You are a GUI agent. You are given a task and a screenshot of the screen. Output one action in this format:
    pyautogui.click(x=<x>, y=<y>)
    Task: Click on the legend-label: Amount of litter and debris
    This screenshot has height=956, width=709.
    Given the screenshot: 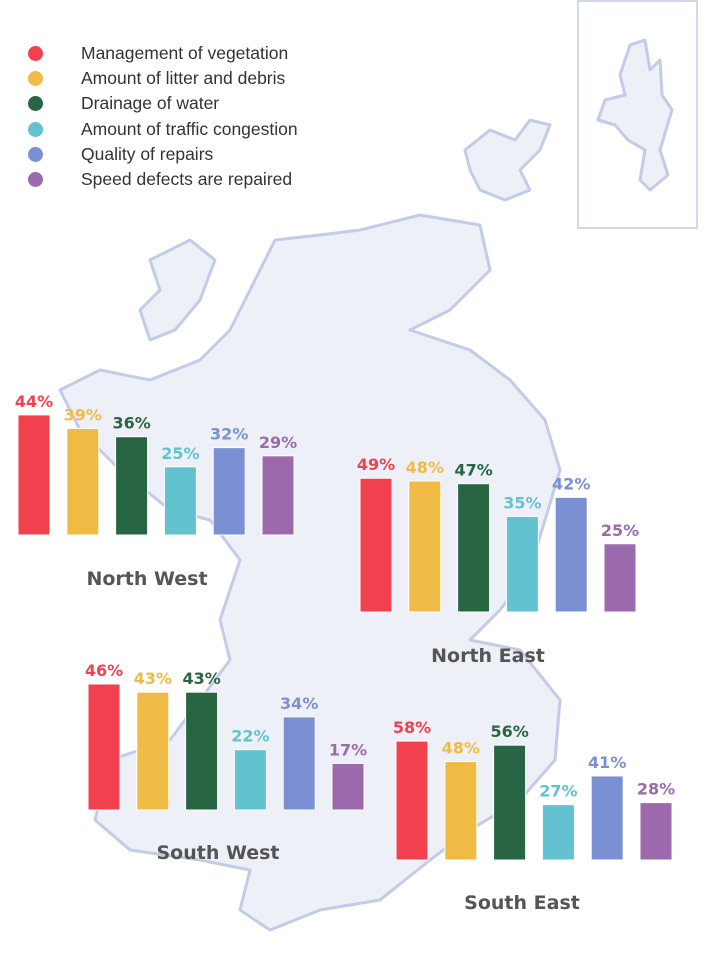 What is the action you would take?
    pyautogui.click(x=183, y=77)
    